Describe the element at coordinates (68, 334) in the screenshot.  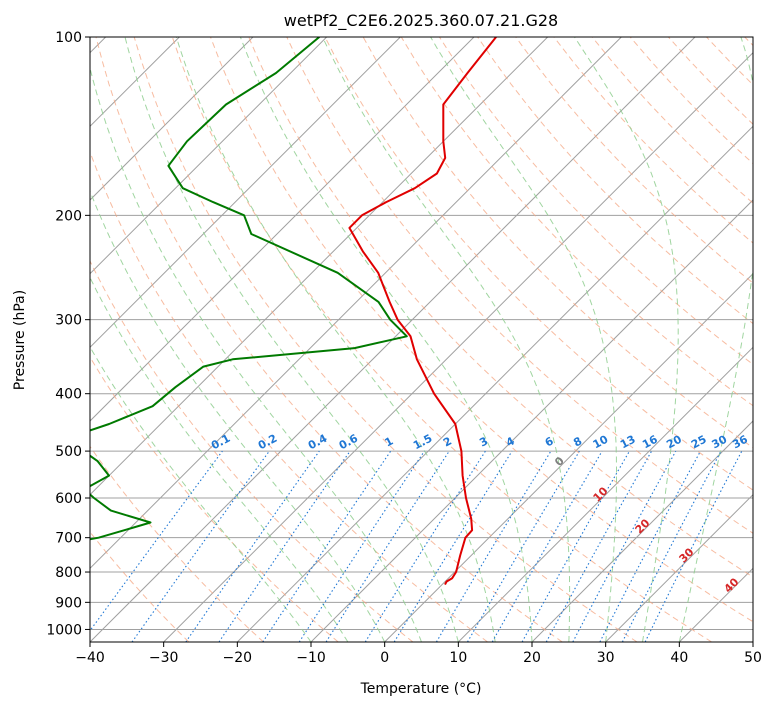
I see `y-axis: 100 200 300 400 500 600 700 800 900 1000` at that location.